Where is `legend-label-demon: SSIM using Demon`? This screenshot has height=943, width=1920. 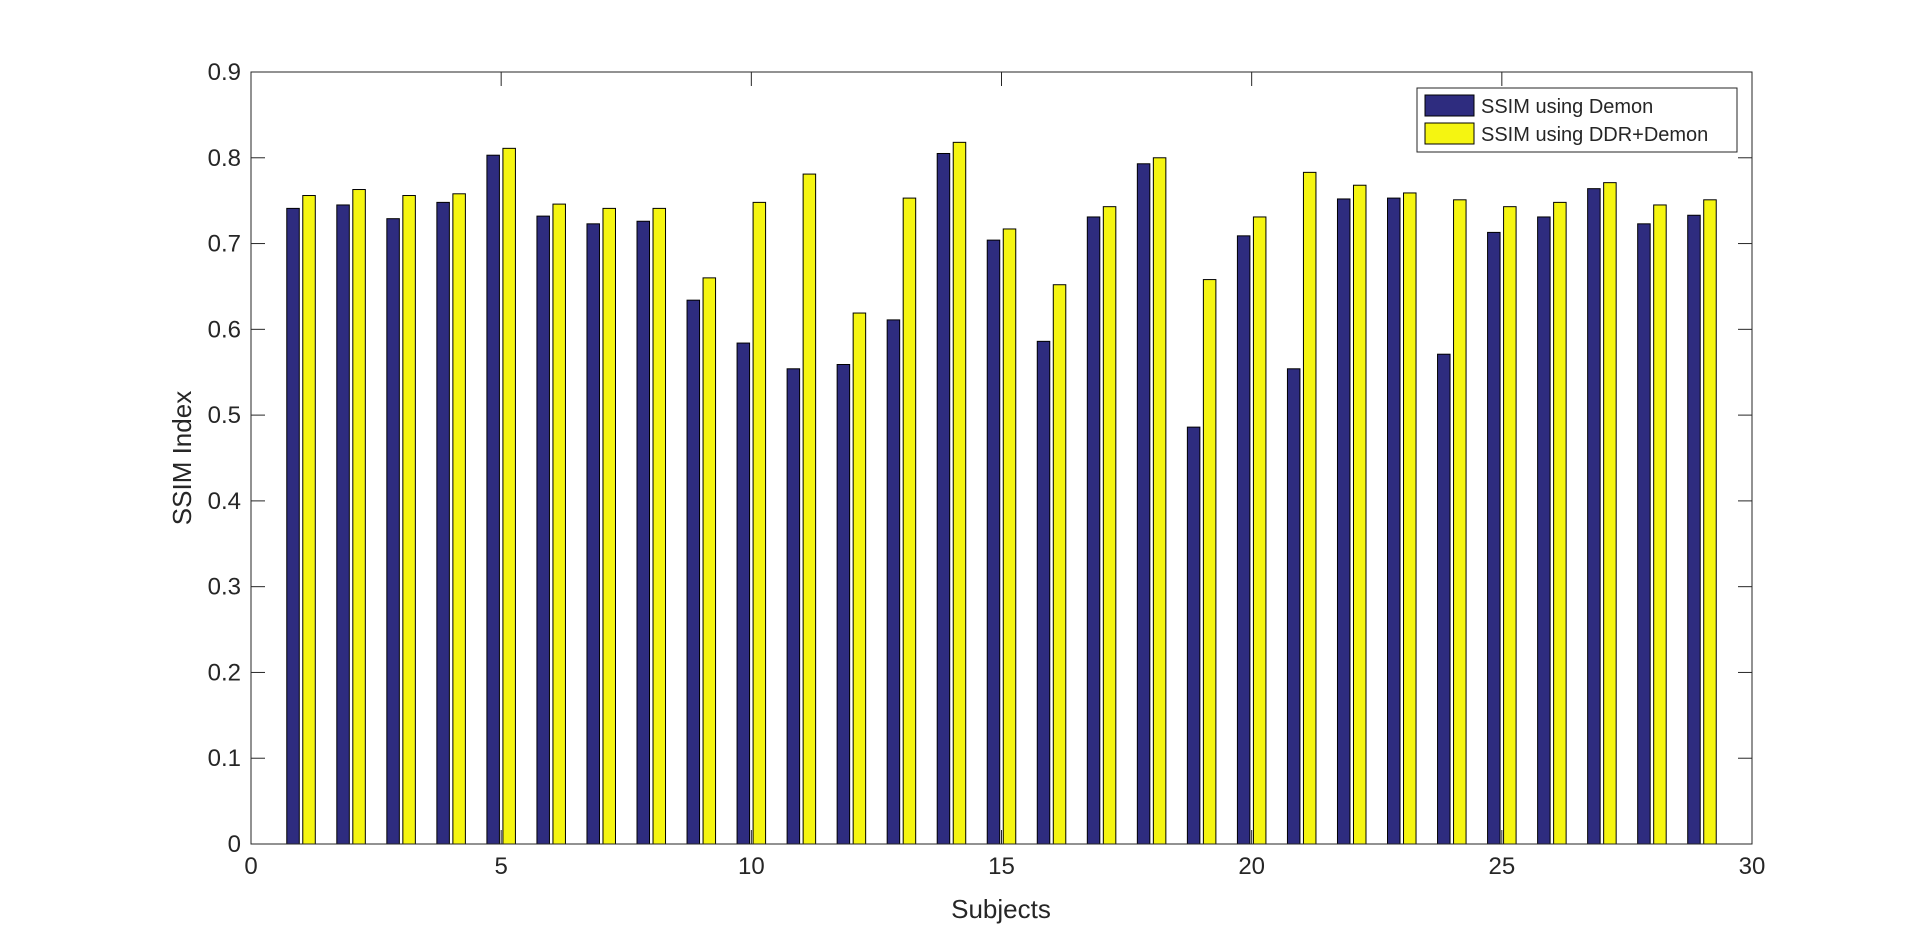 legend-label-demon: SSIM using Demon is located at coordinates (1567, 107).